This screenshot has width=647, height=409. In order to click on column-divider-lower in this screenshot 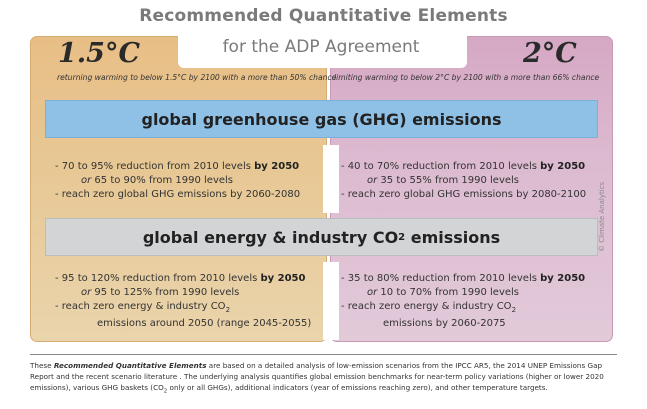, I will do `click(331, 301)`.